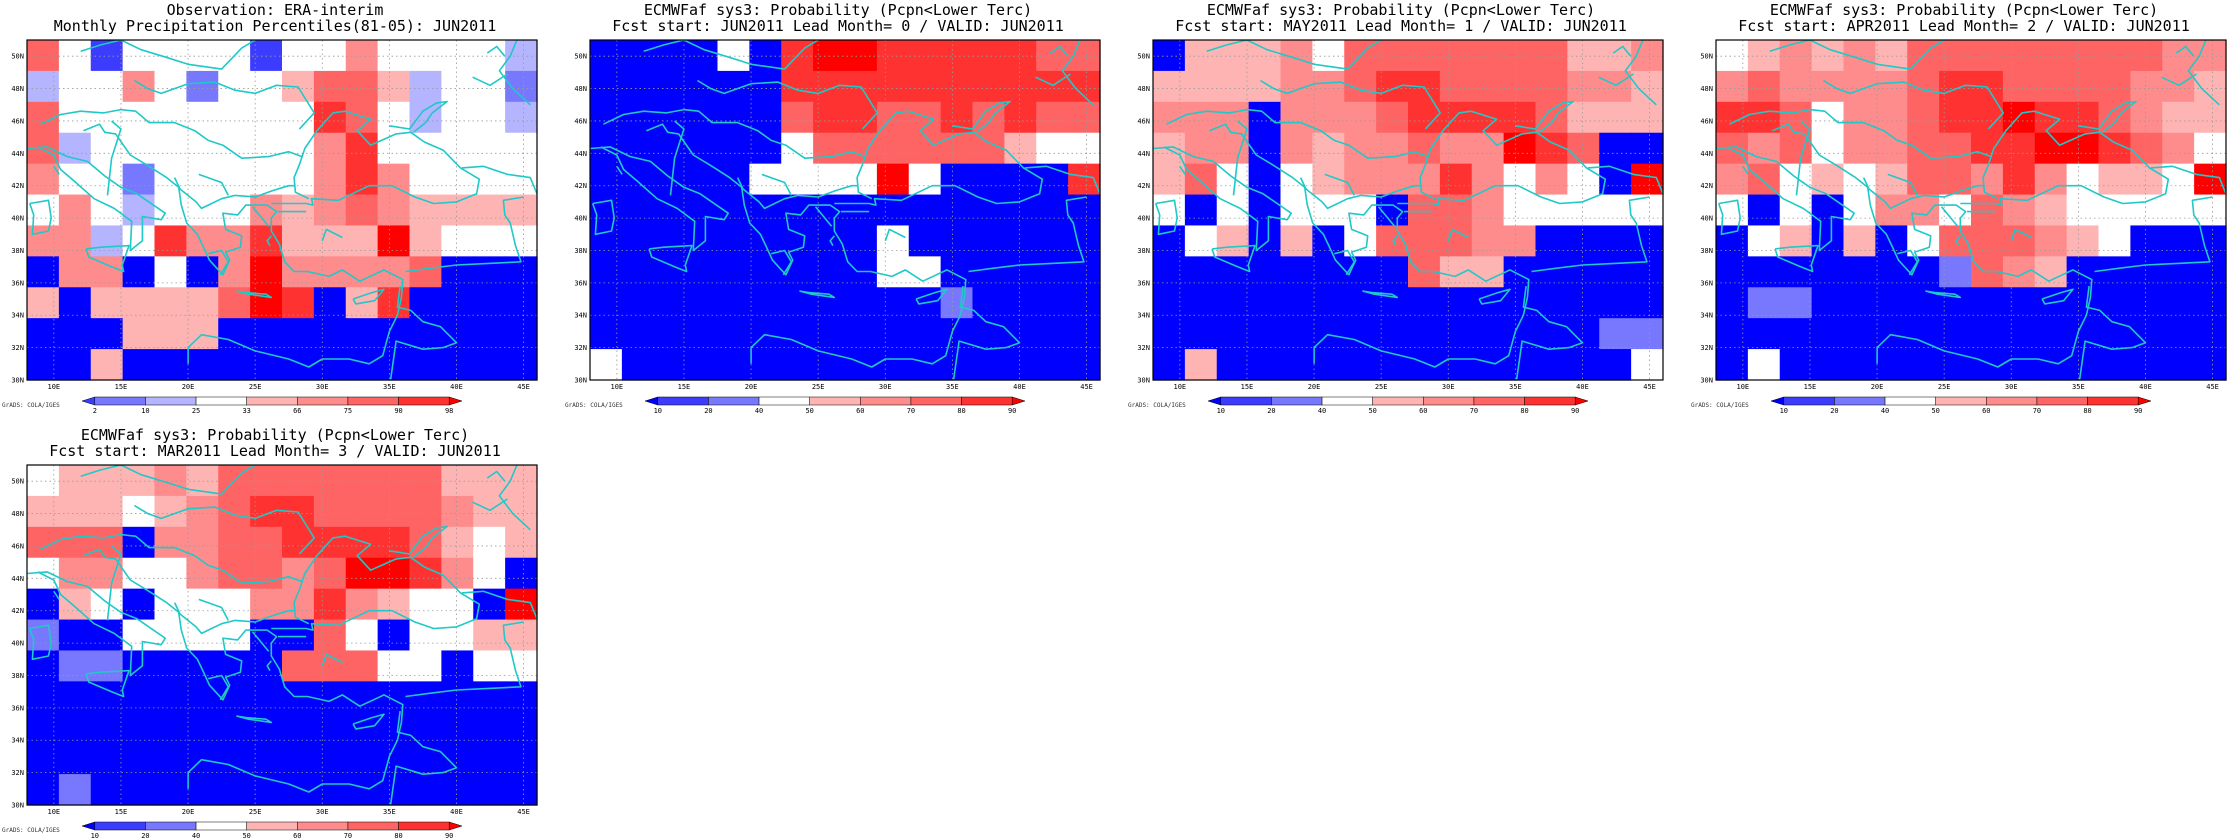 The image size is (2240, 840). I want to click on lat-tick-label: 30N, so click(17, 806).